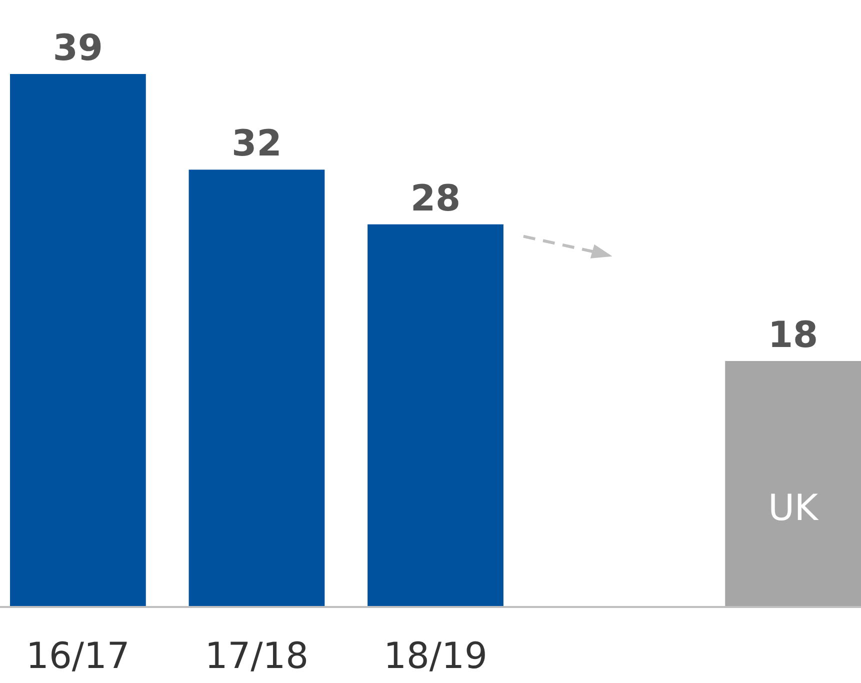 The width and height of the screenshot is (861, 683). Describe the element at coordinates (78, 656) in the screenshot. I see `x-tick-label: 16/17` at that location.